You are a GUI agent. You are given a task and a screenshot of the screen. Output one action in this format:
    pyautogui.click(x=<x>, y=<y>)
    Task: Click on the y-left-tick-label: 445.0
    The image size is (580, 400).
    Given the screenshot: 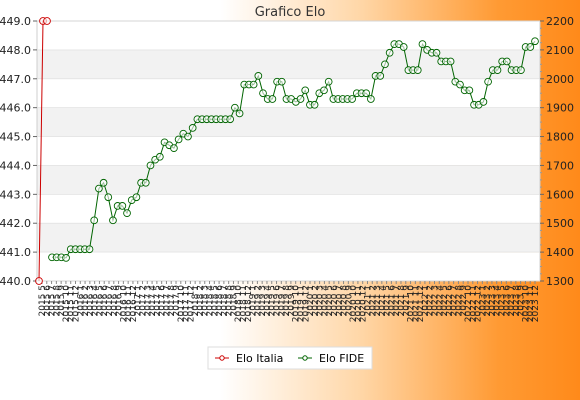 What is the action you would take?
    pyautogui.click(x=15, y=137)
    